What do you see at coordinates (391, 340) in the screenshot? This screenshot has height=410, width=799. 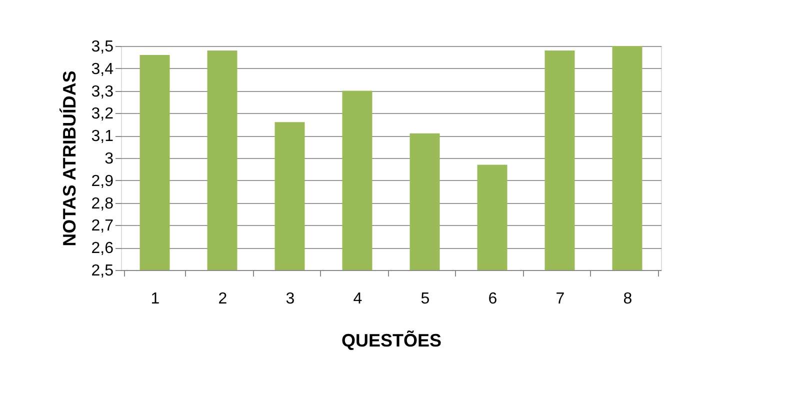 I see `x-axis-title: QUESTÕES` at bounding box center [391, 340].